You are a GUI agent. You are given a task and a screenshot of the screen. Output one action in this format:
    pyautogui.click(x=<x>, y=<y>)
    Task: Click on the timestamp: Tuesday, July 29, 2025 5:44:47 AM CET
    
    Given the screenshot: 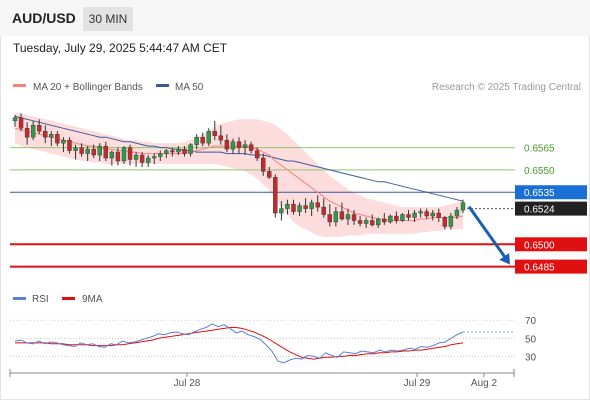 What is the action you would take?
    pyautogui.click(x=120, y=48)
    